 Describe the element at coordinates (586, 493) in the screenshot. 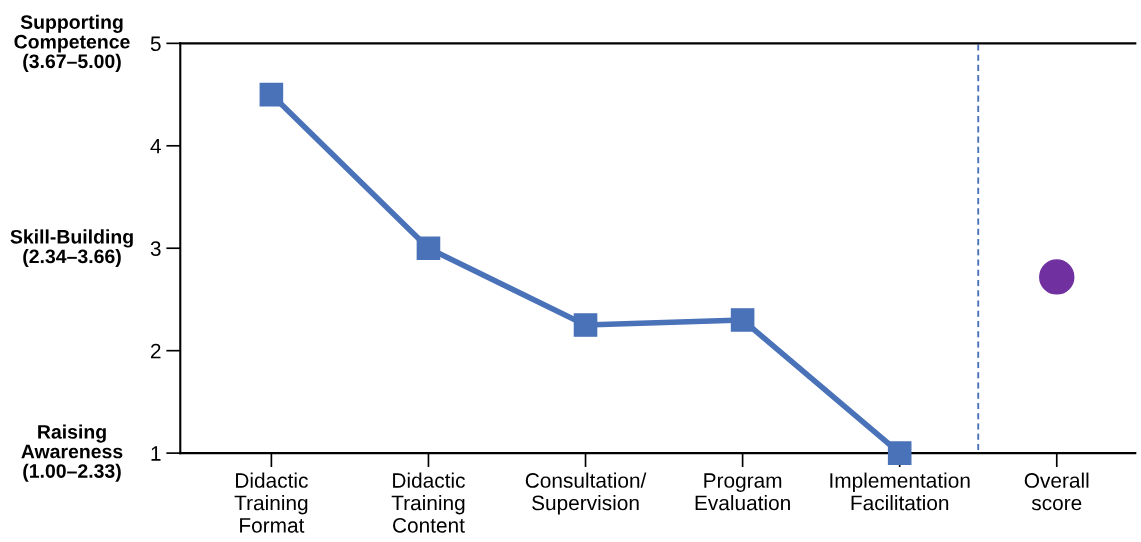

I see `x-tick-label: Consultation/ Supervision` at that location.